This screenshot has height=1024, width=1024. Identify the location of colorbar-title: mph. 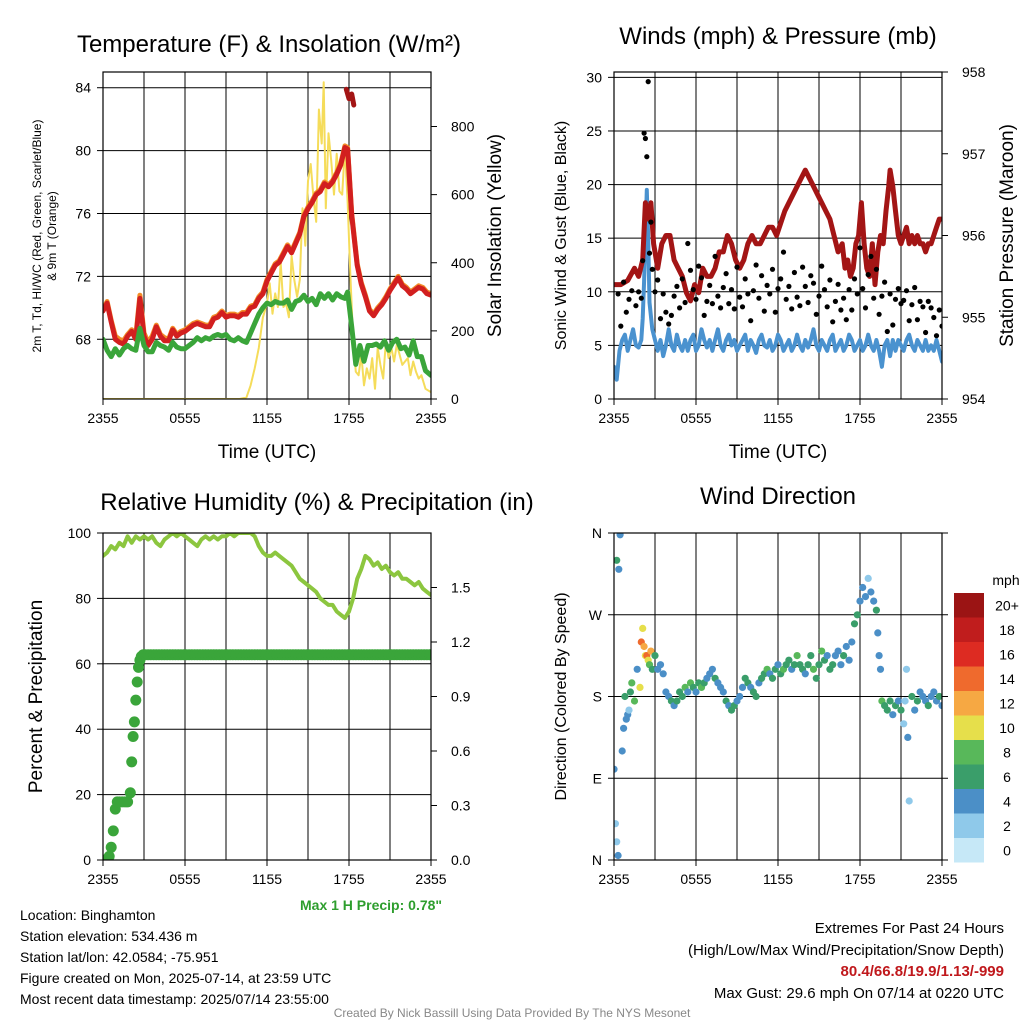
(1005, 580).